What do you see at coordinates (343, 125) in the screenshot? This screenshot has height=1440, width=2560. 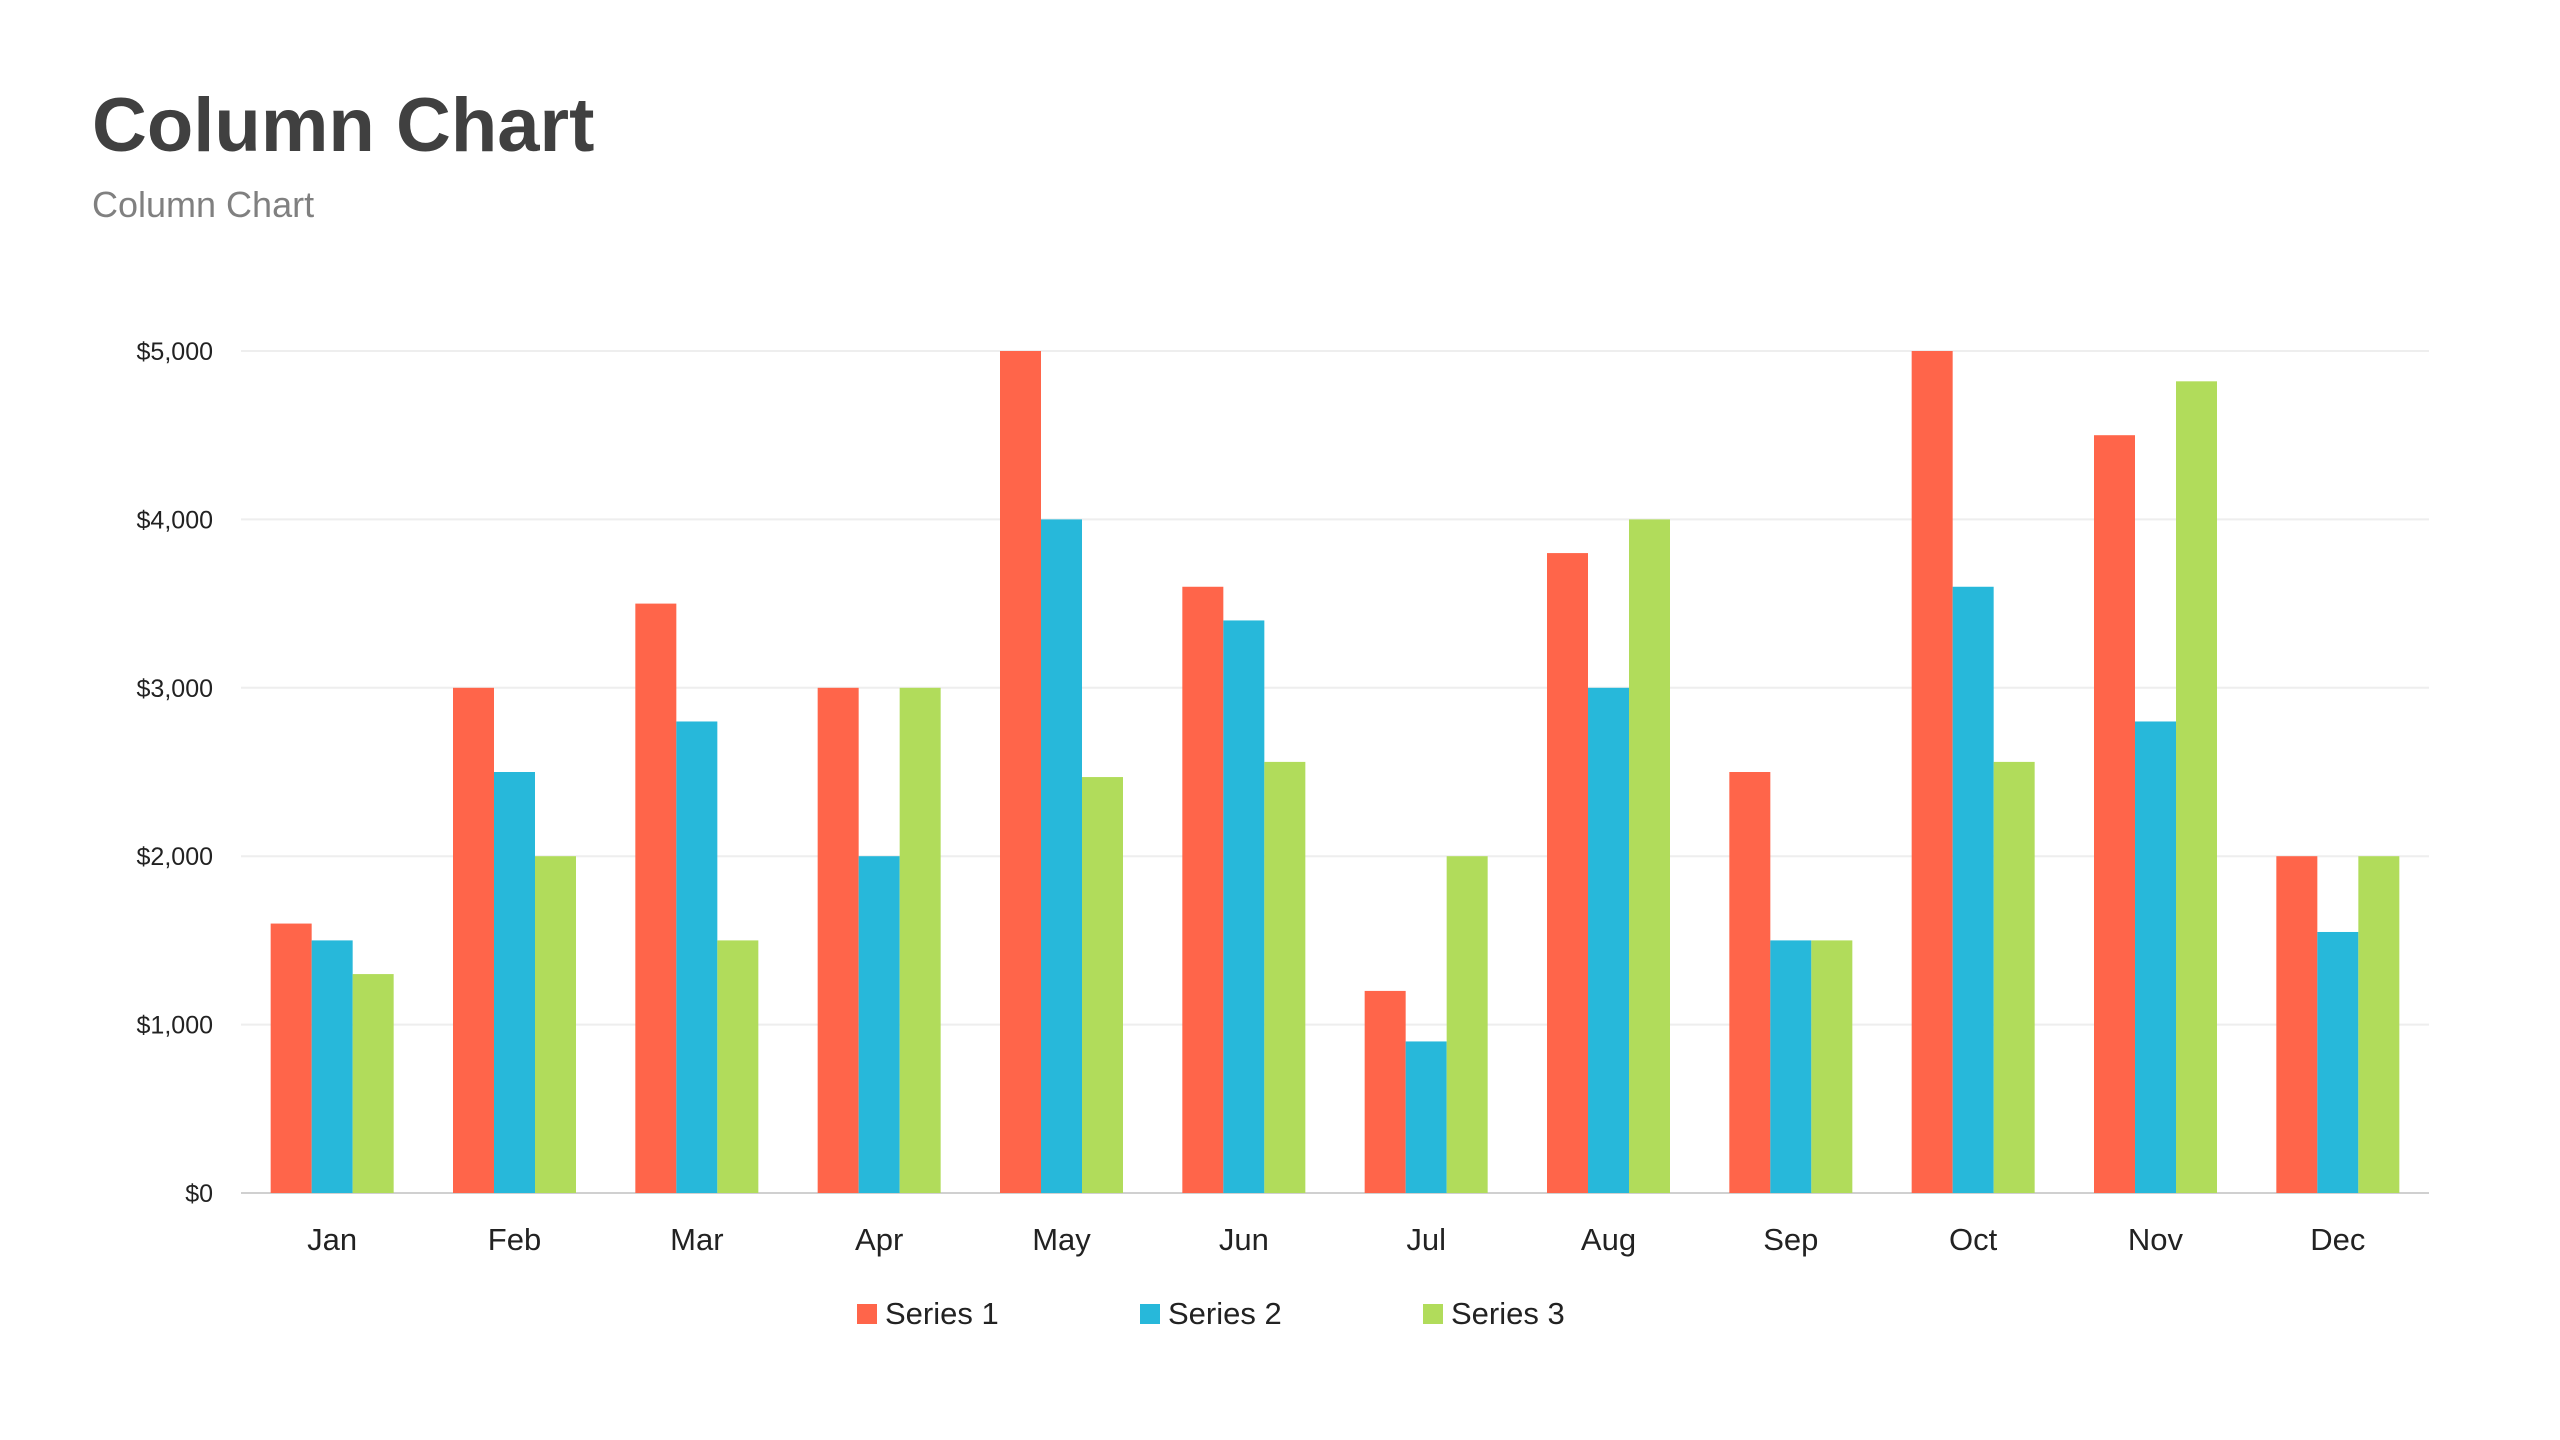 I see `chart-title: Column Chart` at bounding box center [343, 125].